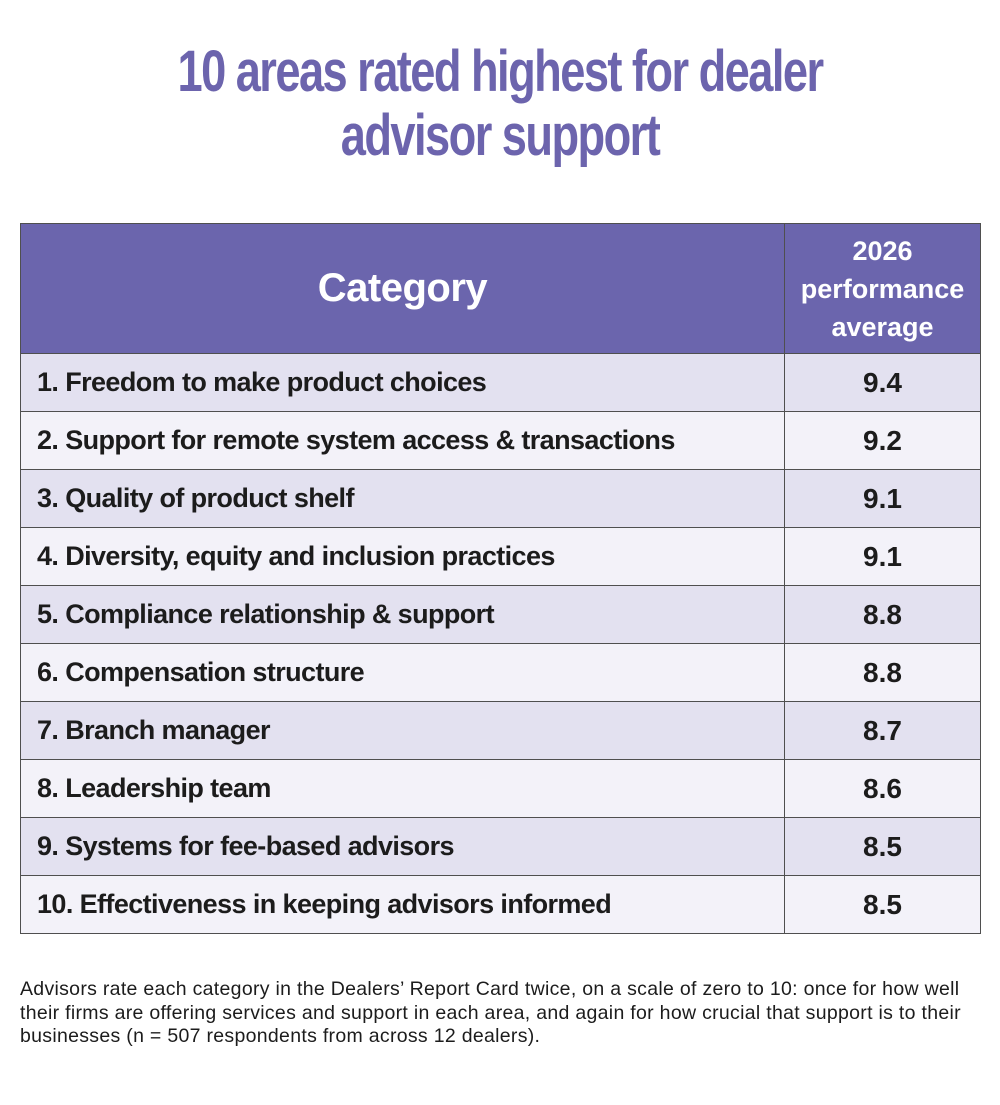  What do you see at coordinates (882, 440) in the screenshot?
I see `value-cell: 9.2` at bounding box center [882, 440].